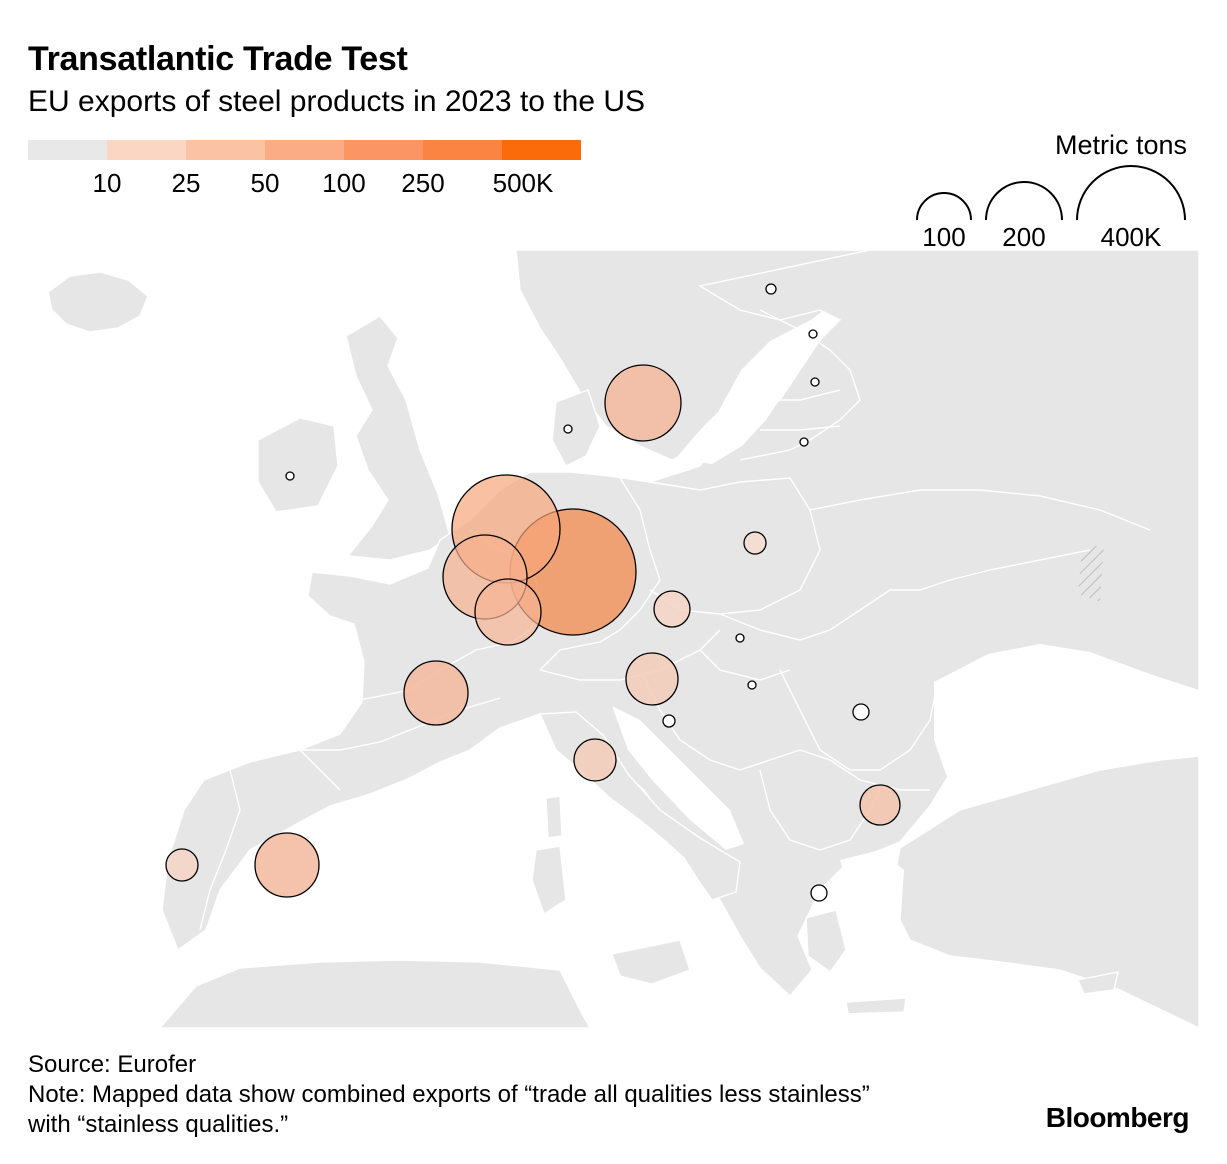 This screenshot has width=1227, height=1164. What do you see at coordinates (652, 679) in the screenshot?
I see `bubble-austria` at bounding box center [652, 679].